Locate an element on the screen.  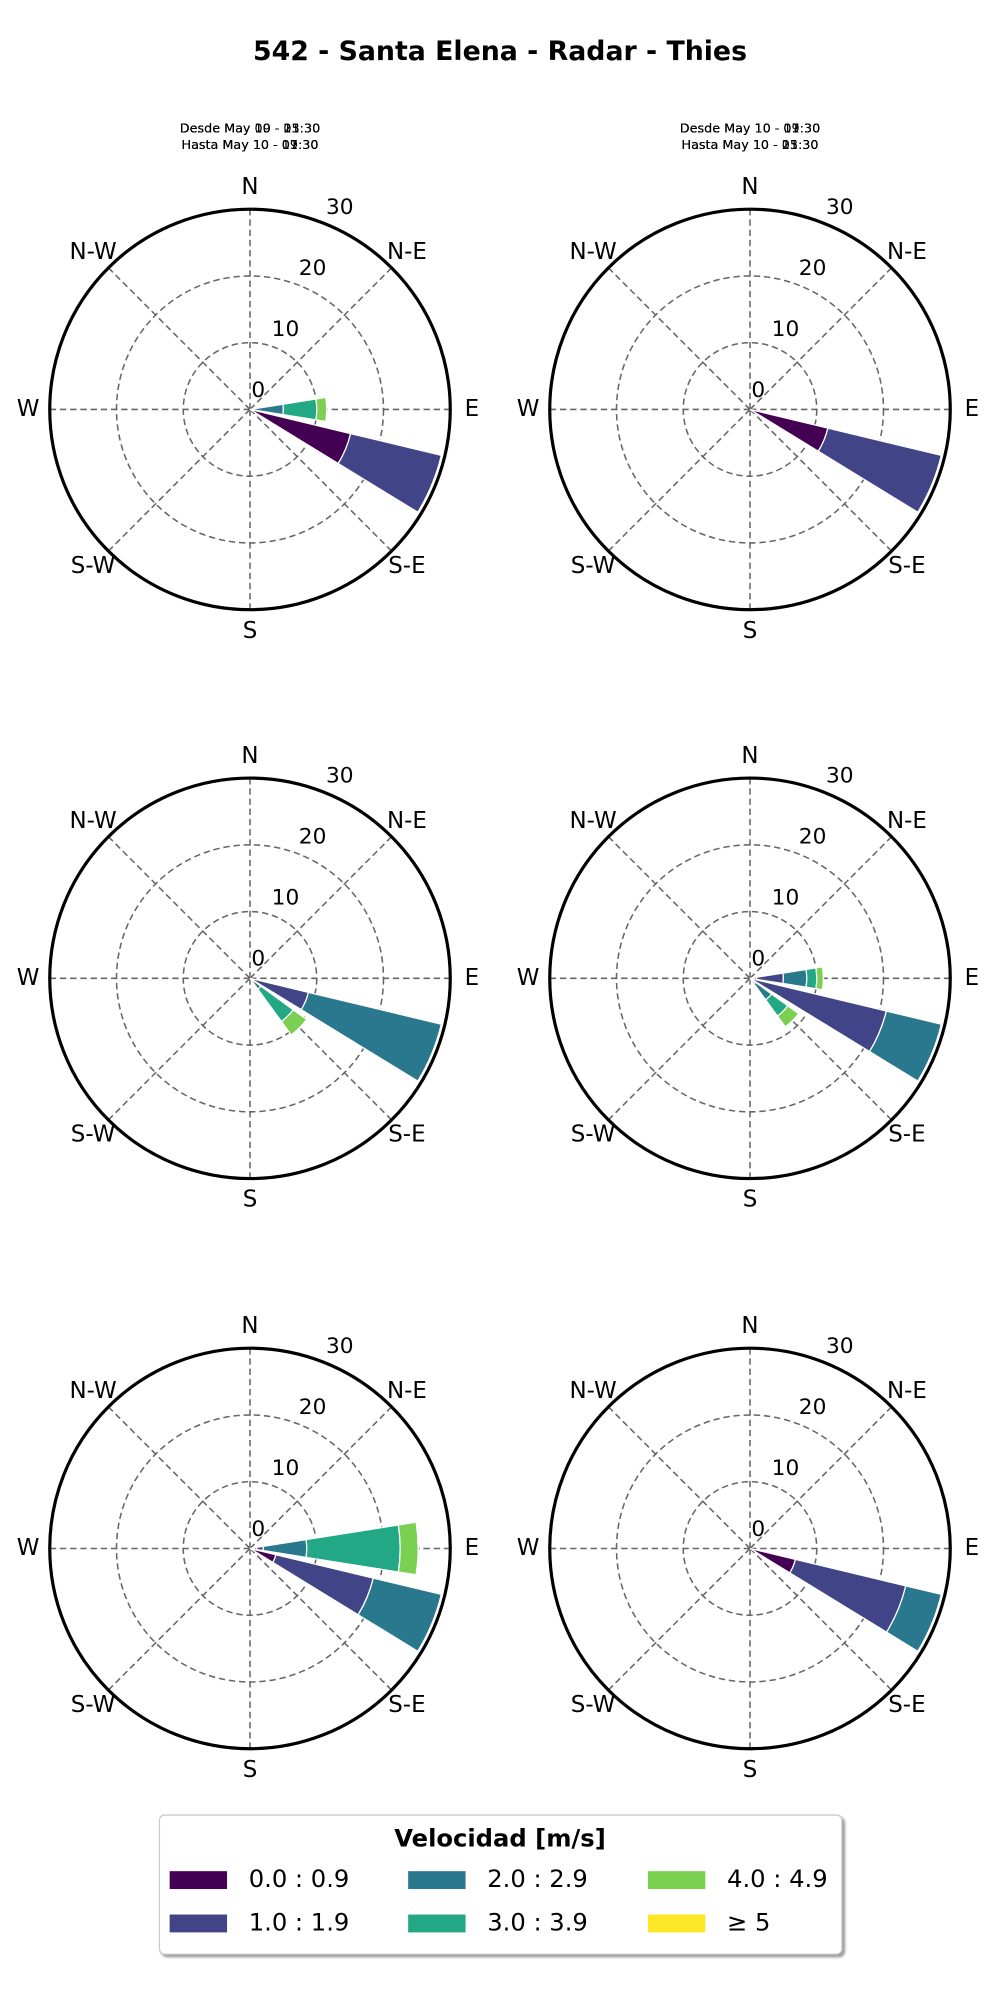
chart-title: Desde May 10 - 13:30 is located at coordinates (250, 128).